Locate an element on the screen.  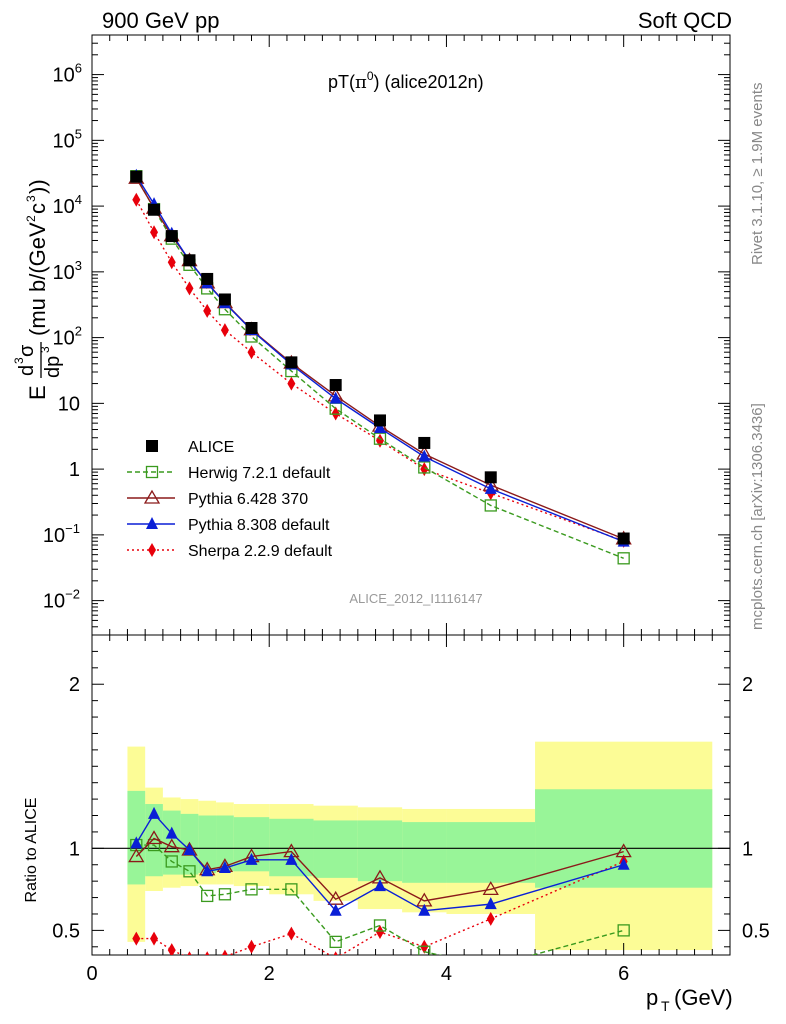
legend-marker-pythia8 is located at coordinates (152, 523).